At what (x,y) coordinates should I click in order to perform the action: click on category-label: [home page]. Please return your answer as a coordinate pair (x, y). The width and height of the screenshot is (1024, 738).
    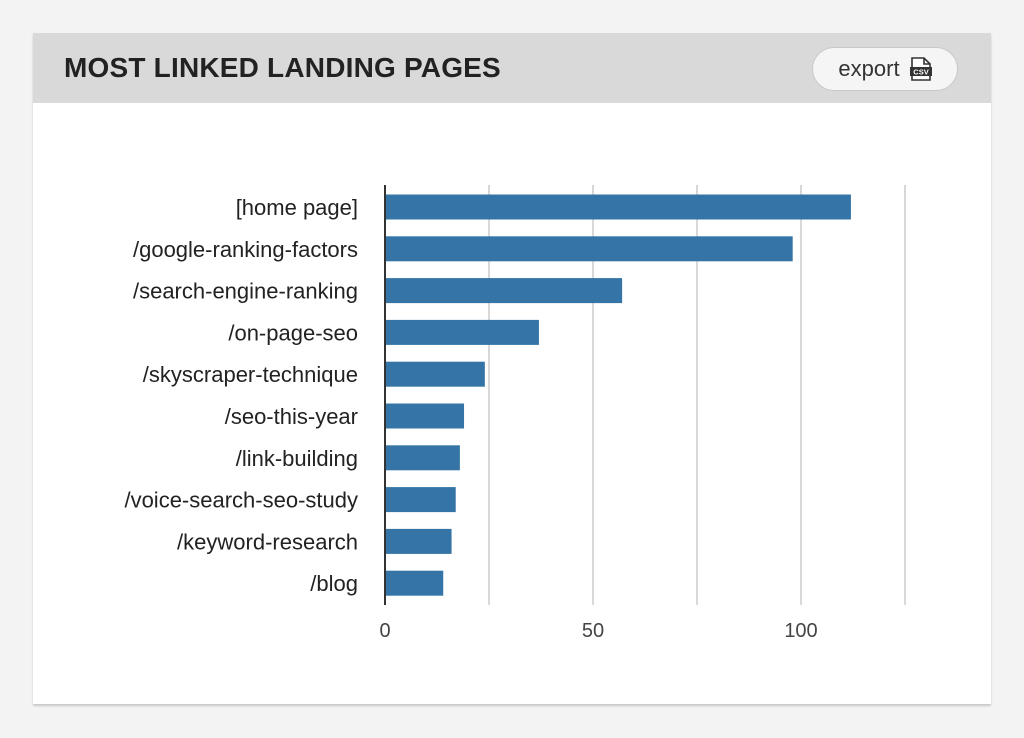
    Looking at the image, I should click on (297, 207).